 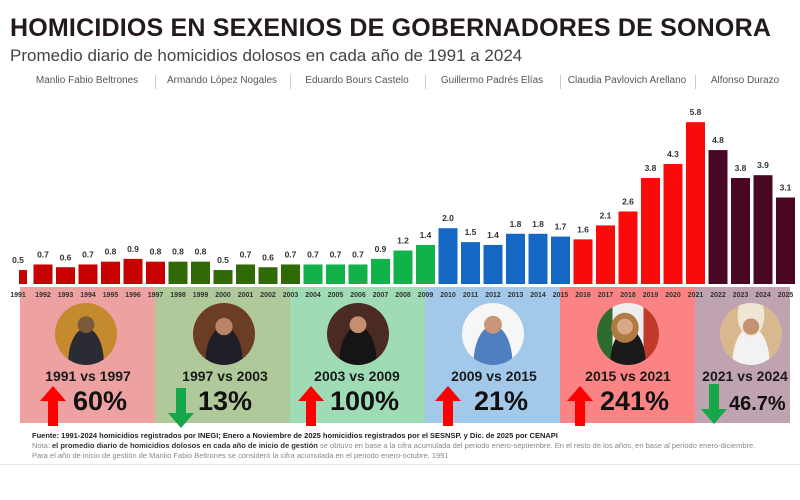 I want to click on governor-name: Alfonso Durazo, so click(x=745, y=80).